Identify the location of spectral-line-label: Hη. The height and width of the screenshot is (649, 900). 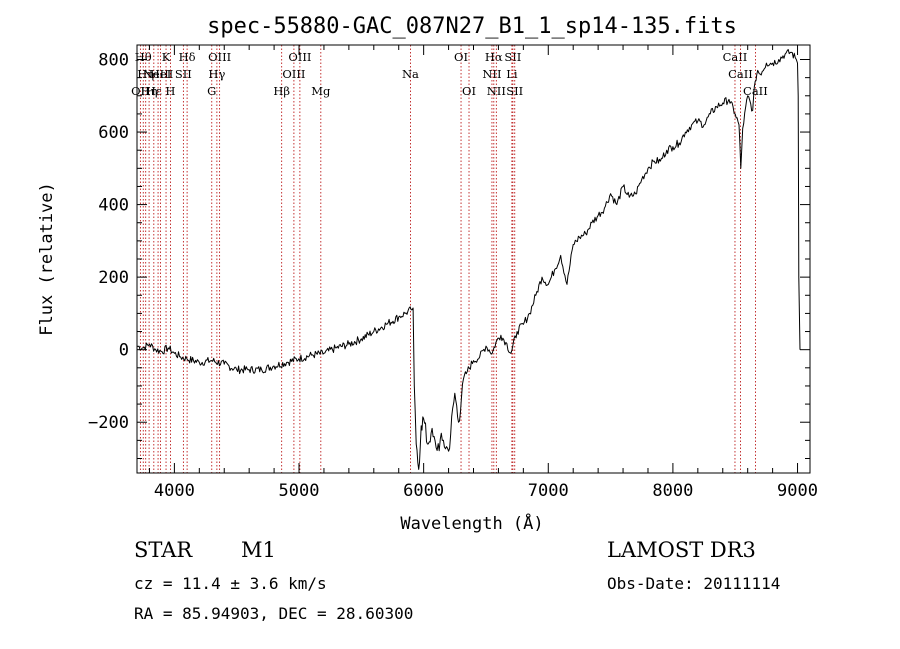
(149, 91).